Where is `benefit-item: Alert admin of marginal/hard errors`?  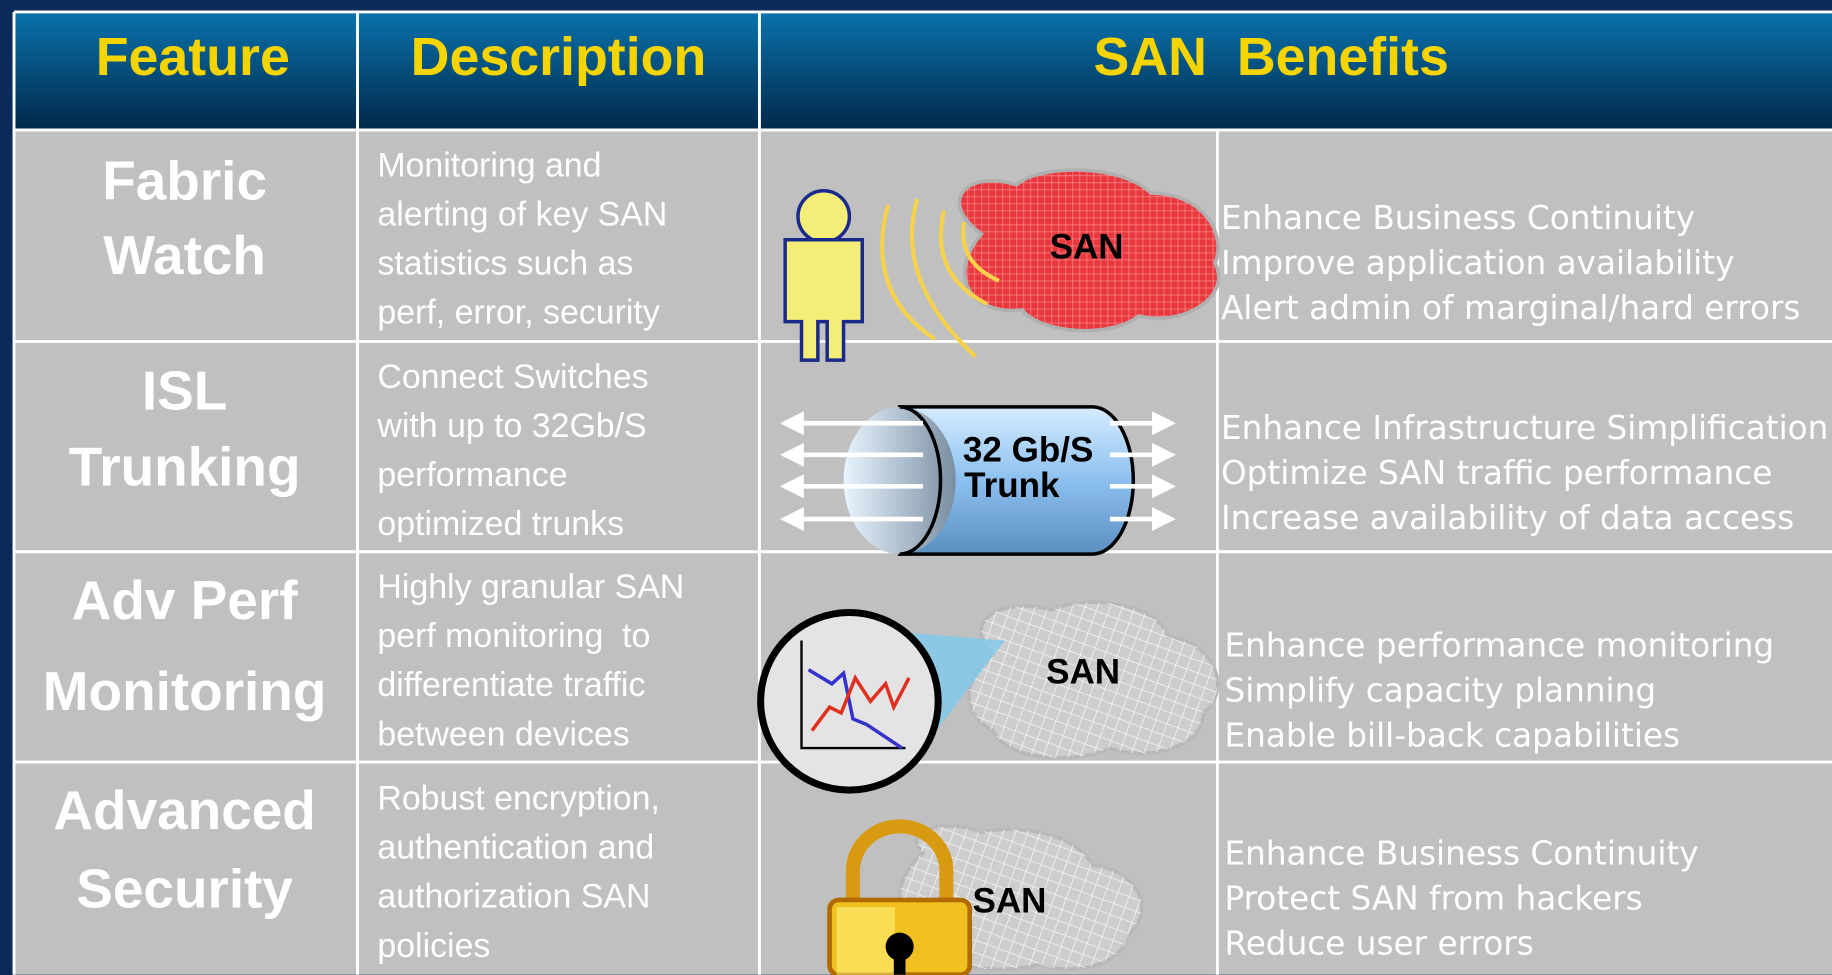
benefit-item: Alert admin of marginal/hard errors is located at coordinates (1511, 308).